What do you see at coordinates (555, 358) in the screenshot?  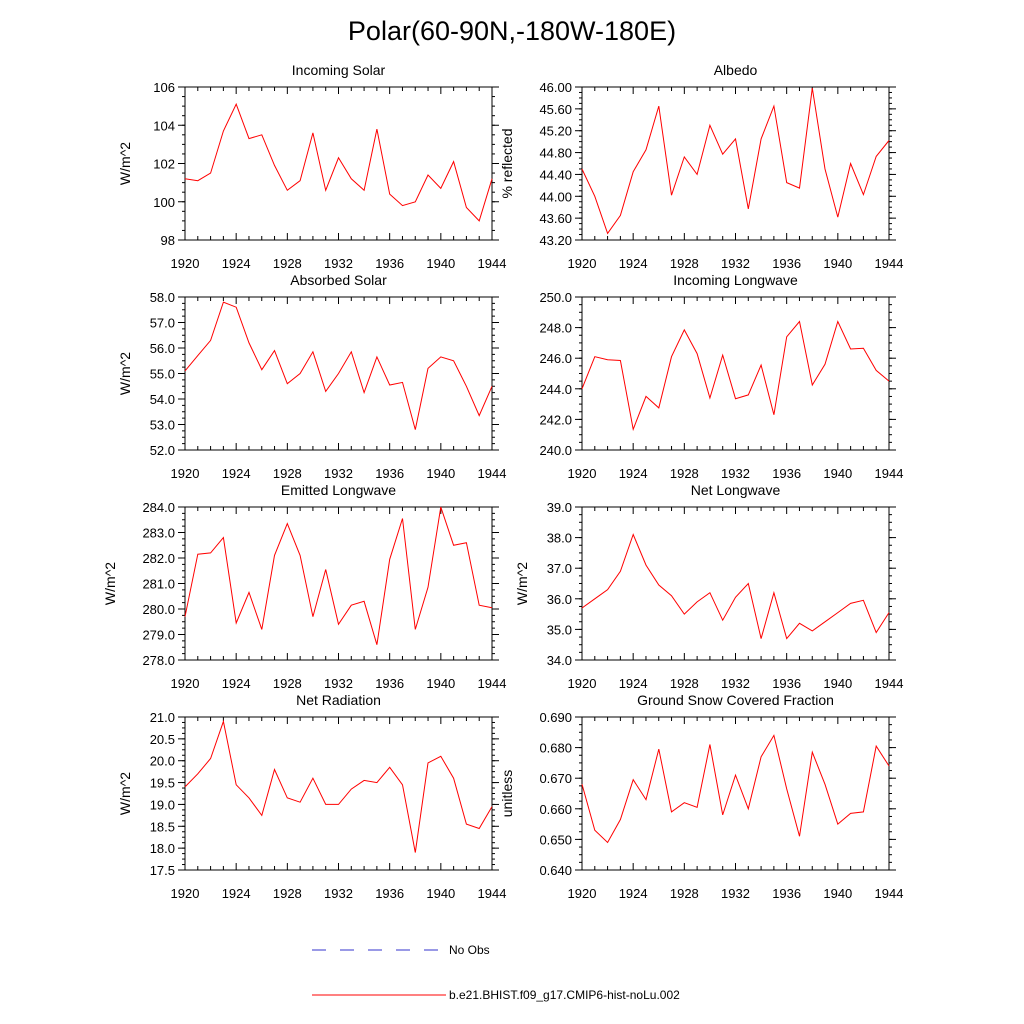 I see `y-tick-label: 246.0` at bounding box center [555, 358].